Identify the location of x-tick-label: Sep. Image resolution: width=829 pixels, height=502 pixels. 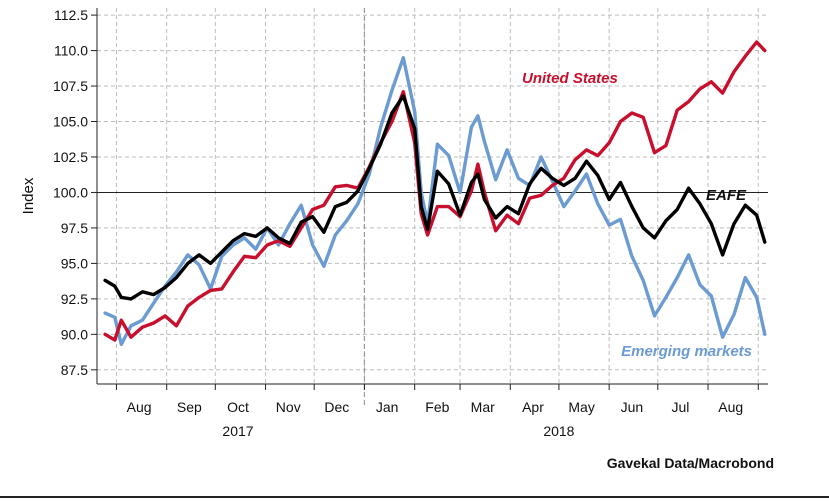
(189, 407).